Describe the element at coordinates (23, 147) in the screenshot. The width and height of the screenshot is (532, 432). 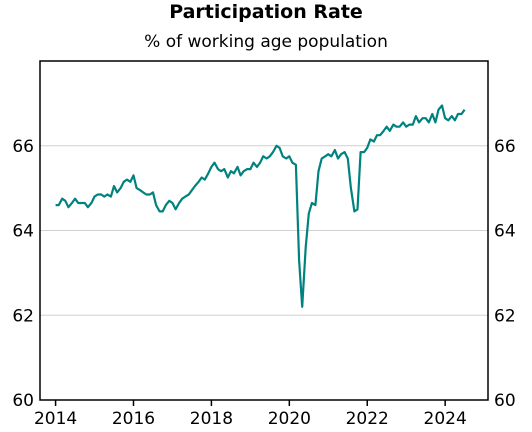
I see `y-tick-label-left: 66` at that location.